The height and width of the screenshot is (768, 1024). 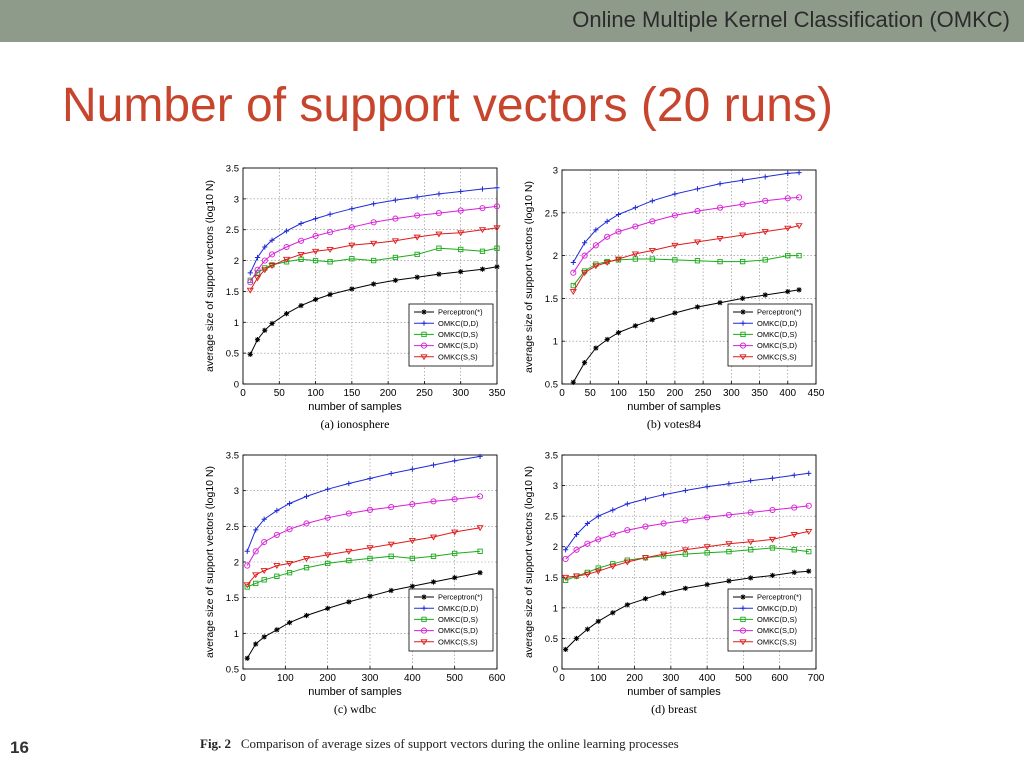 What do you see at coordinates (674, 407) in the screenshot?
I see `x-axis-label: number of samples` at bounding box center [674, 407].